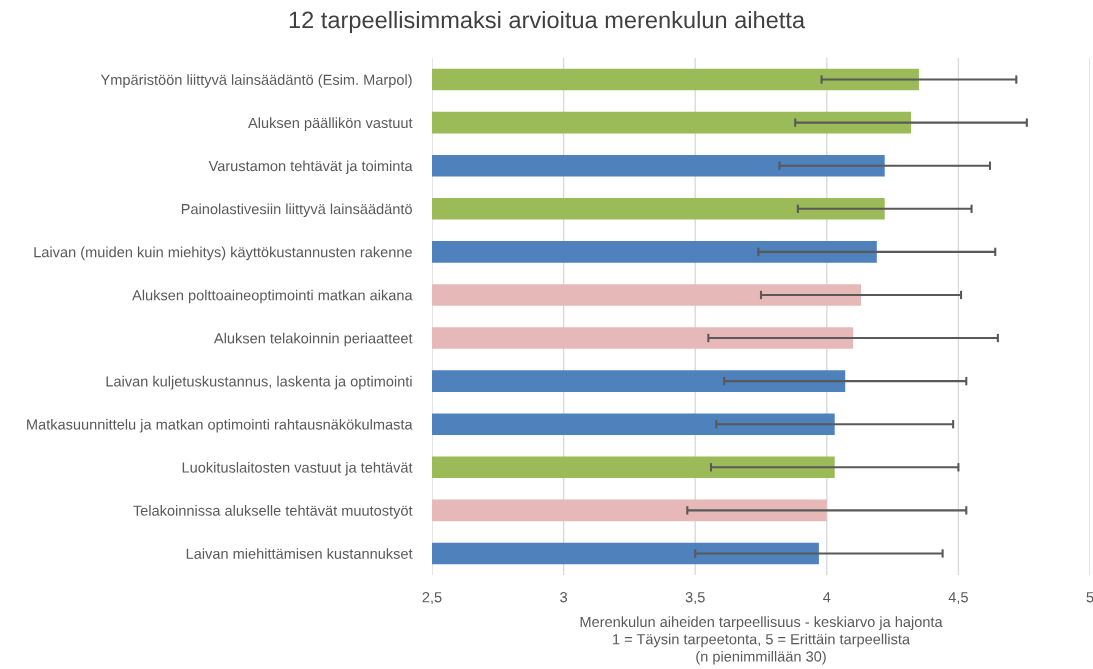 The image size is (1093, 669). I want to click on y-tick-label: Telakoinnissa alukselle tehtävät muutostyöt, so click(273, 512).